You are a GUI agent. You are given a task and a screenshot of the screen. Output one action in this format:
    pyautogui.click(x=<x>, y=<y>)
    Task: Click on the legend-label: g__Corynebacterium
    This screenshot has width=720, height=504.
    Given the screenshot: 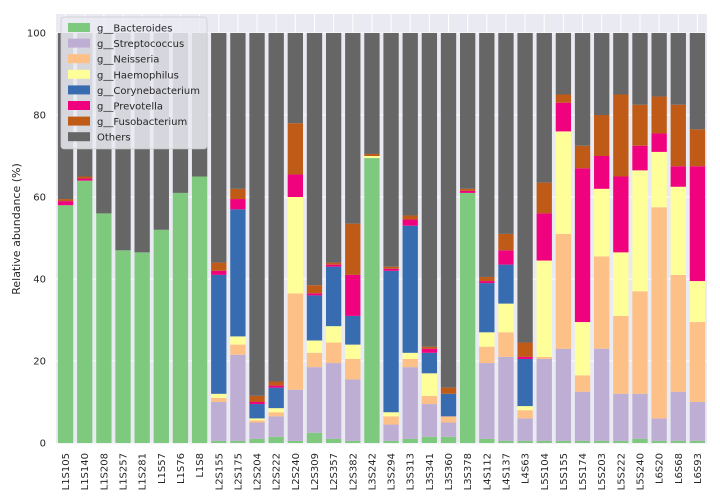 What is the action you would take?
    pyautogui.click(x=148, y=91)
    